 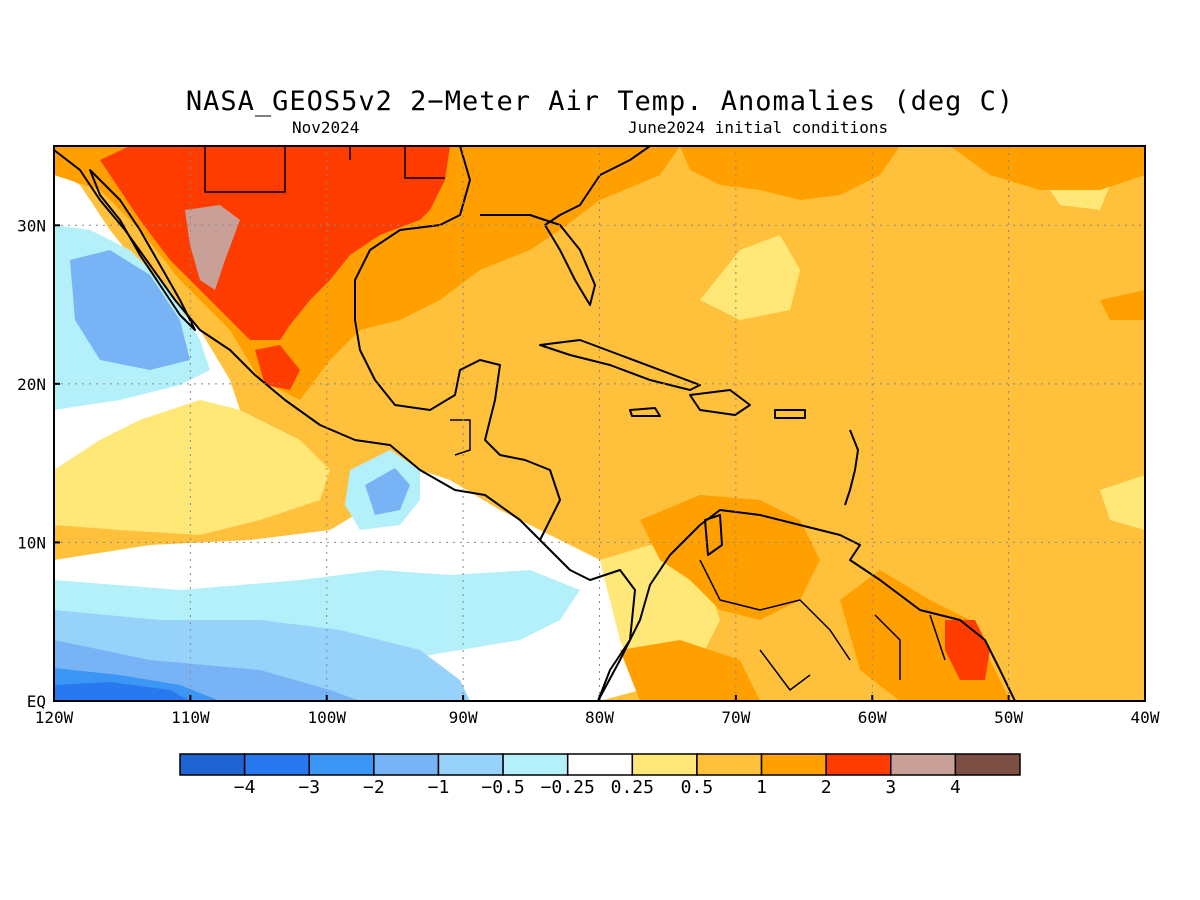 What do you see at coordinates (597, 787) in the screenshot?
I see `colorbar-labels: −4 −3 −2 −1 −0.5 −0.25 0.25 0.5 1 2 3 4` at bounding box center [597, 787].